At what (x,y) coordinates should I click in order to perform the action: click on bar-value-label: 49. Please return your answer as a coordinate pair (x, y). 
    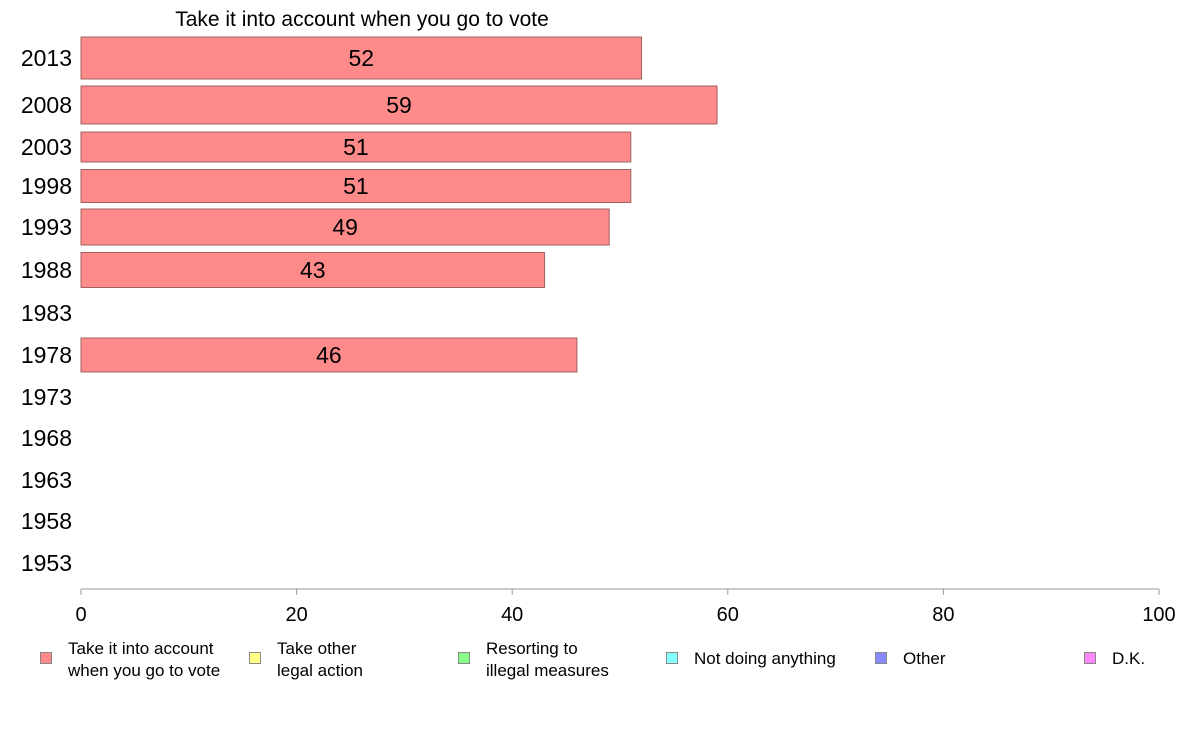
    Looking at the image, I should click on (345, 227).